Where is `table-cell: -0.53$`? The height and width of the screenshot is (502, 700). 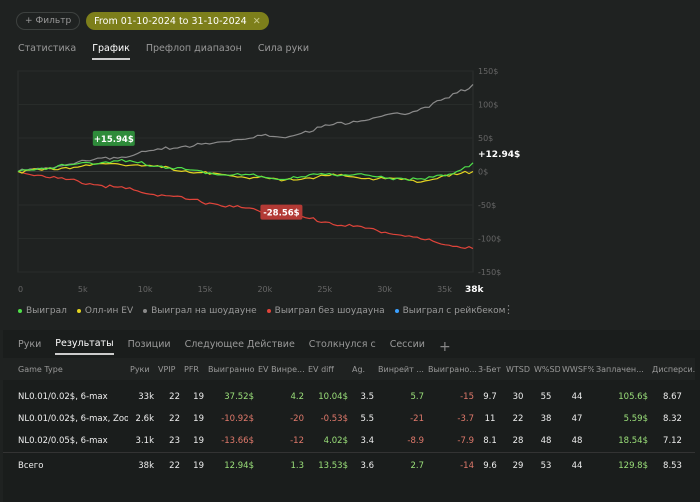
table-cell: -0.53$ is located at coordinates (334, 419).